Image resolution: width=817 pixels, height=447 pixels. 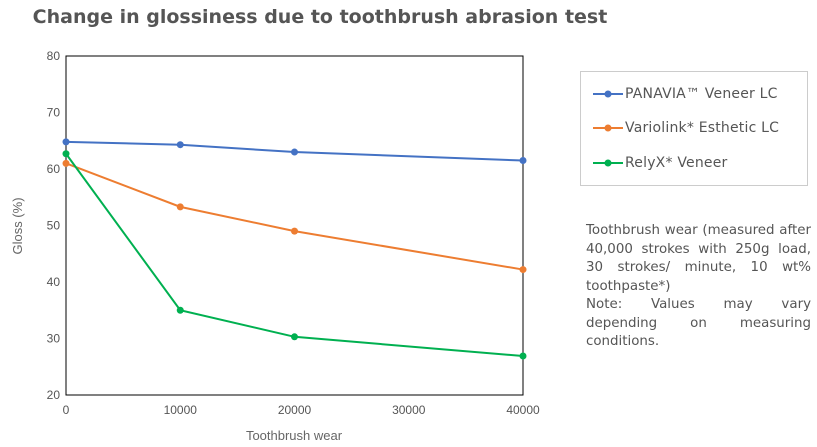 I want to click on y-tick-label: 20, so click(x=54, y=395).